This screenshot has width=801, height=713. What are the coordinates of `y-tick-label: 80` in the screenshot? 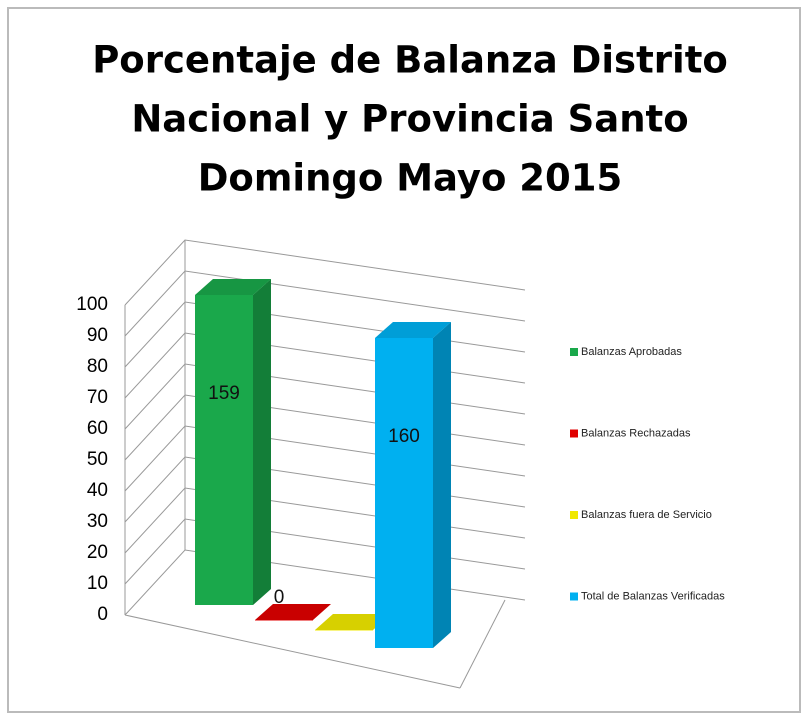 It's located at (97, 366).